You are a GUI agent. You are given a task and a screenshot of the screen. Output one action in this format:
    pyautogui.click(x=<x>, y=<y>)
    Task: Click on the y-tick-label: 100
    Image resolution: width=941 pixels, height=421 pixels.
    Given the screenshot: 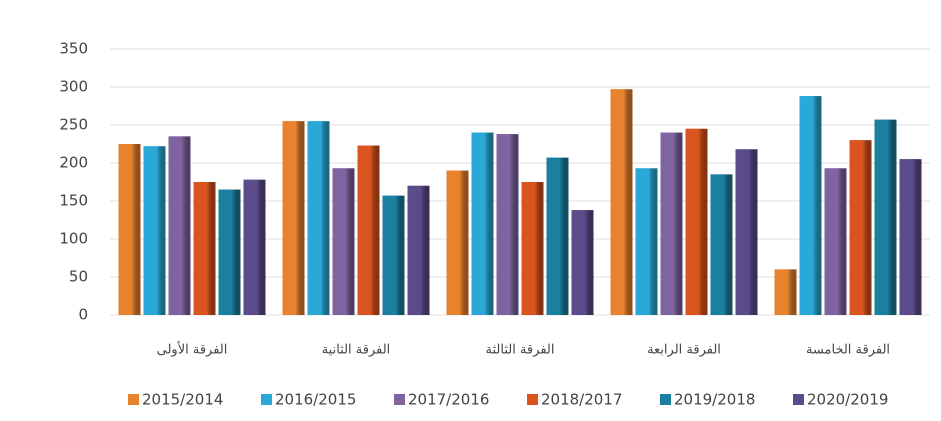 What is the action you would take?
    pyautogui.click(x=73, y=239)
    